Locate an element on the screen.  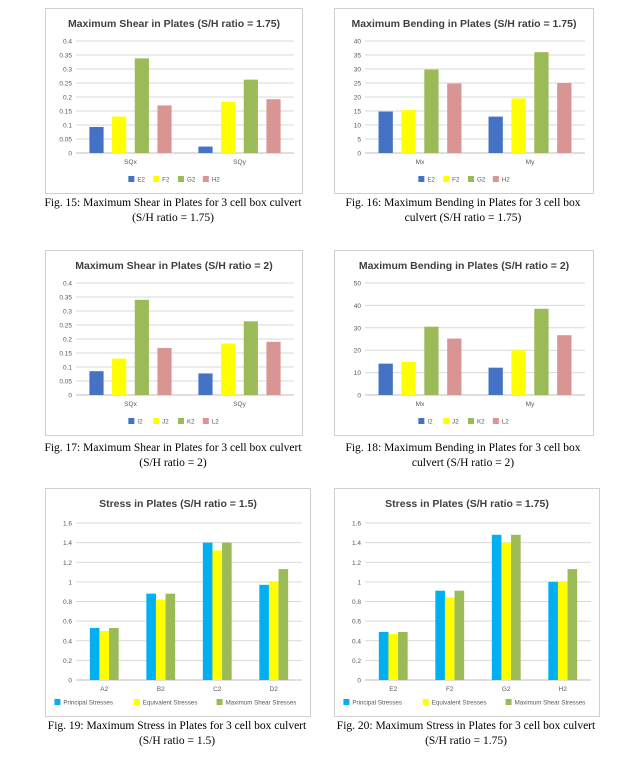
y-tick-label: 0.3 is located at coordinates (67, 312).